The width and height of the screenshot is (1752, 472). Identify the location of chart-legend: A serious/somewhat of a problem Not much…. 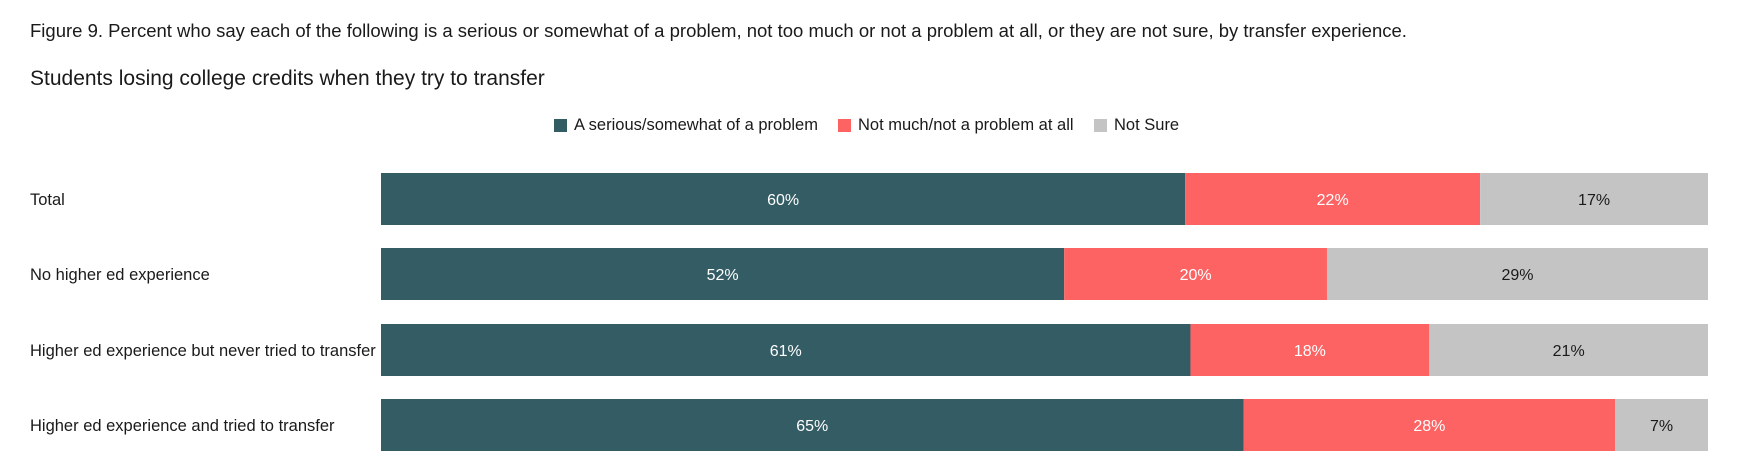
(876, 126).